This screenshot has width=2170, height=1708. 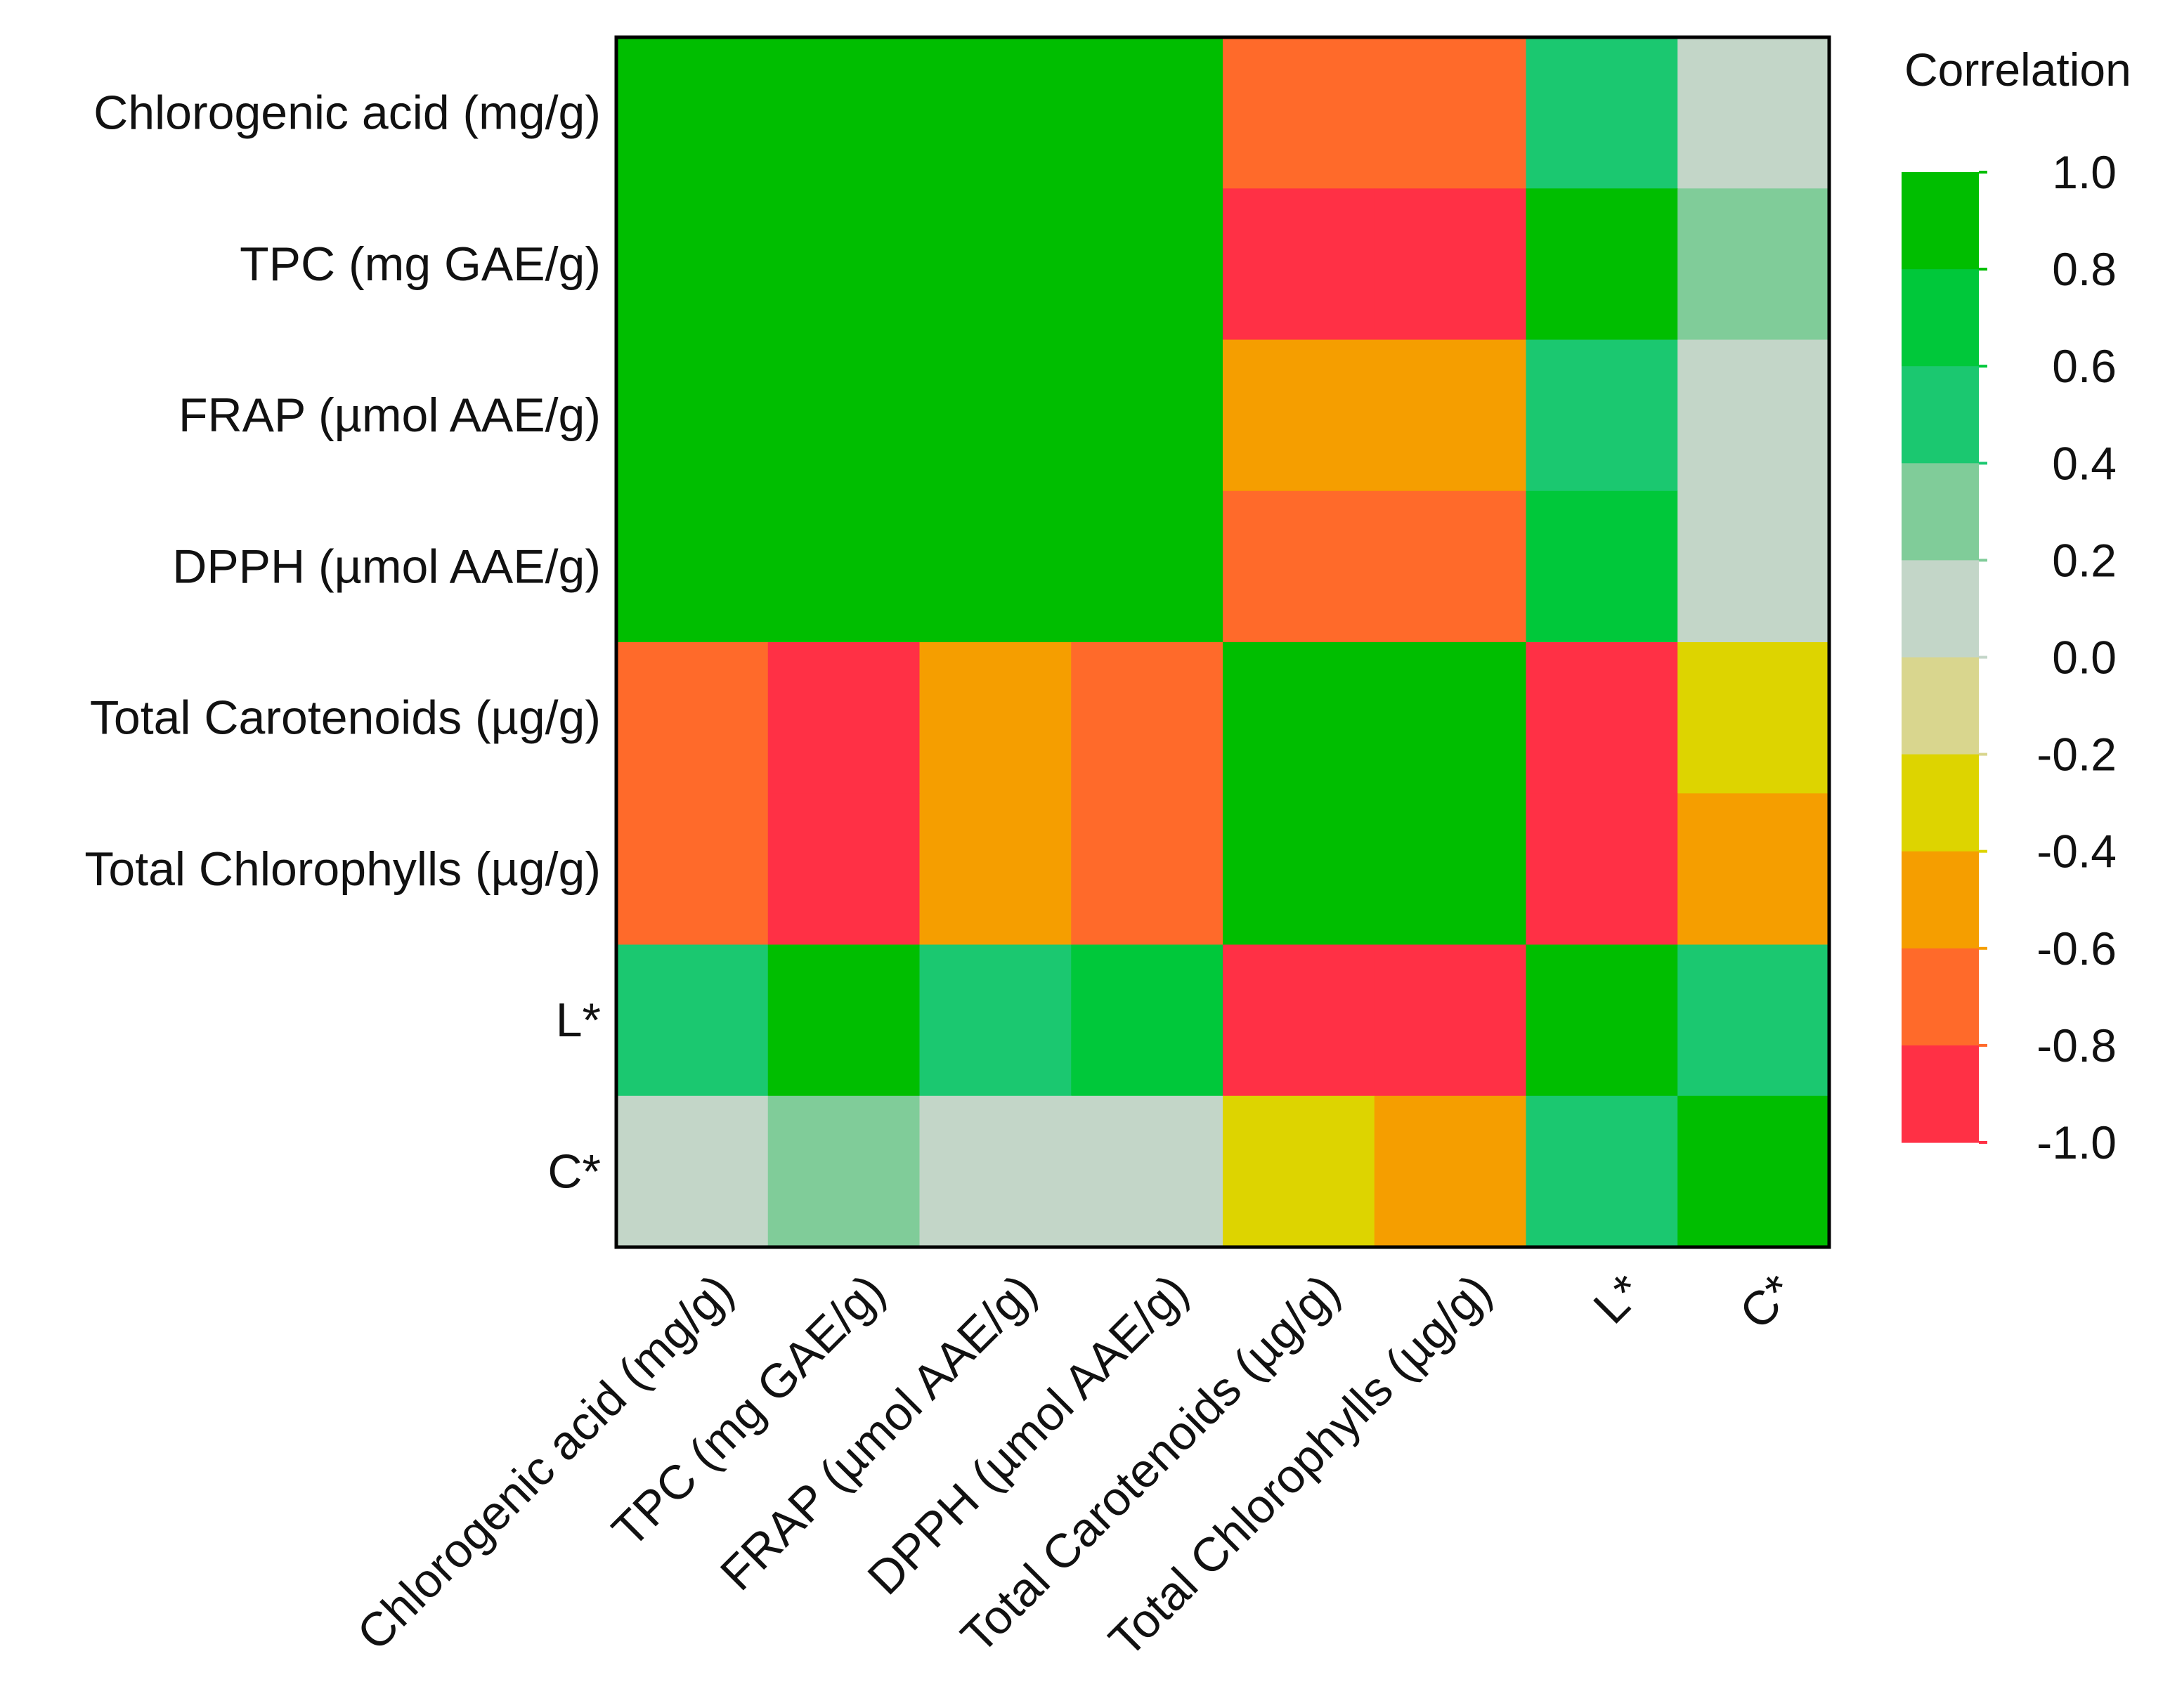 I want to click on legend-title: Correlation, so click(x=2017, y=70).